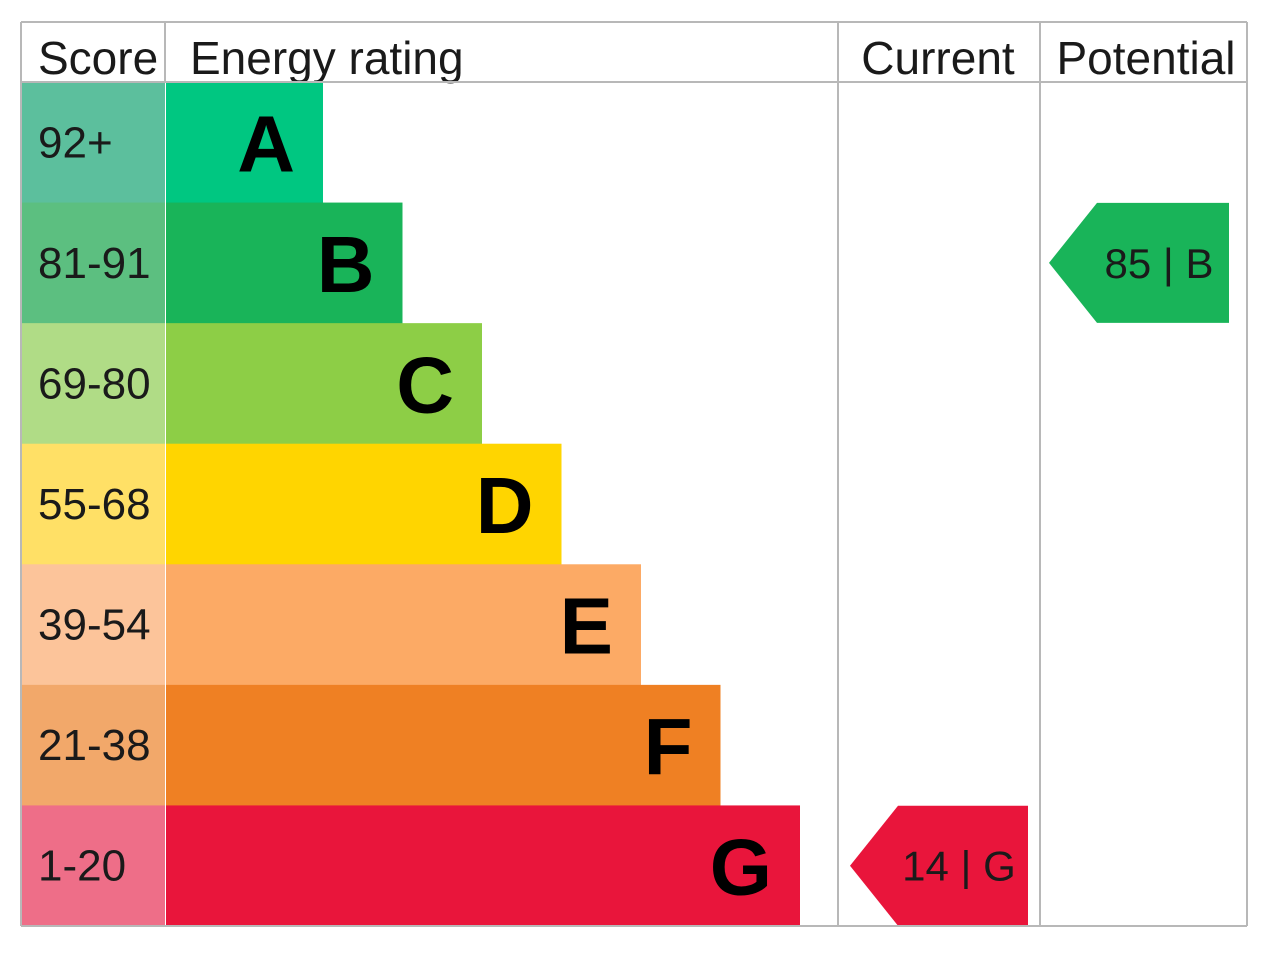 The image size is (1280, 960). What do you see at coordinates (82, 866) in the screenshot?
I see `score-range-g: 1-20` at bounding box center [82, 866].